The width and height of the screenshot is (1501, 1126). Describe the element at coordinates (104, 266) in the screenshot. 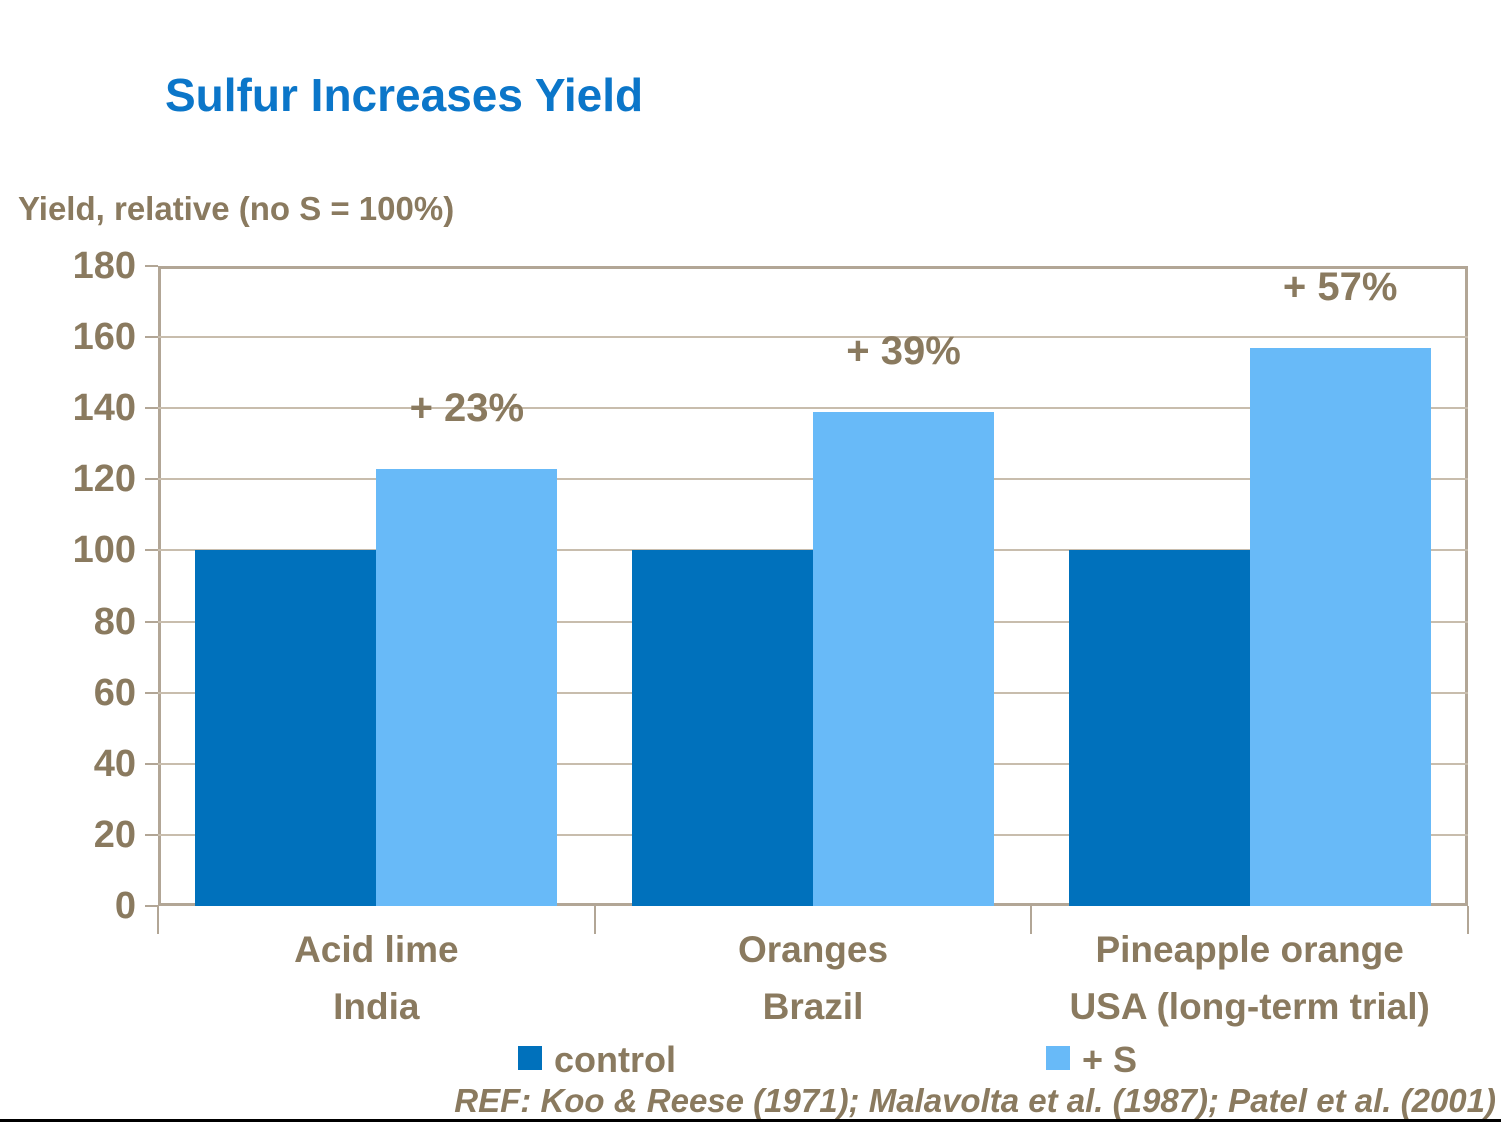

I see `y-tick-label-180: 180` at that location.